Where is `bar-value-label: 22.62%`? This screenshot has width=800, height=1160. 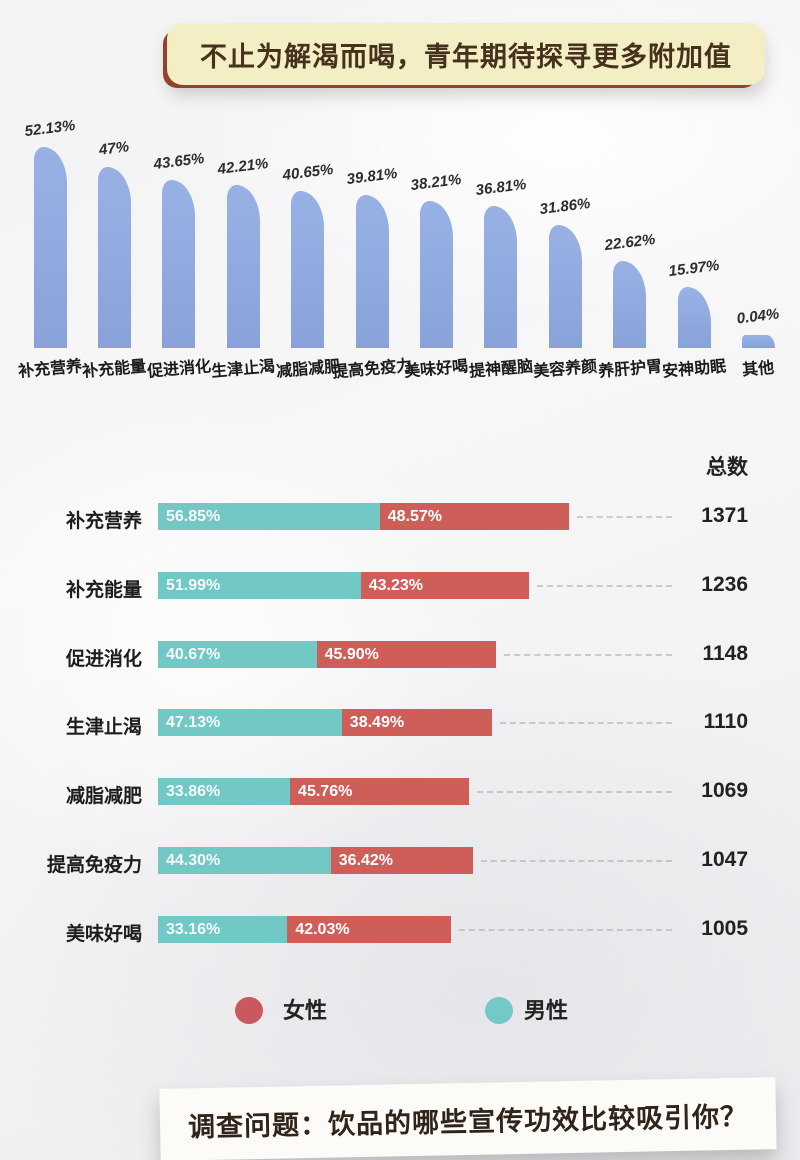 bar-value-label: 22.62% is located at coordinates (629, 242).